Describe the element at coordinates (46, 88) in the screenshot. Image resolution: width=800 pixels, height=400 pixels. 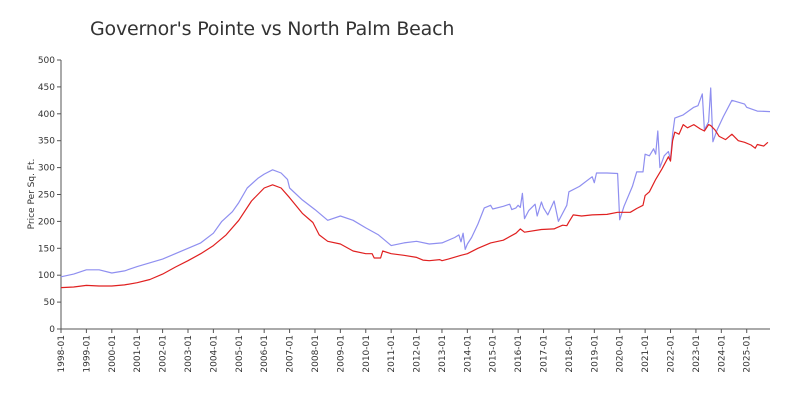
I see `y-tick-label: 450` at that location.